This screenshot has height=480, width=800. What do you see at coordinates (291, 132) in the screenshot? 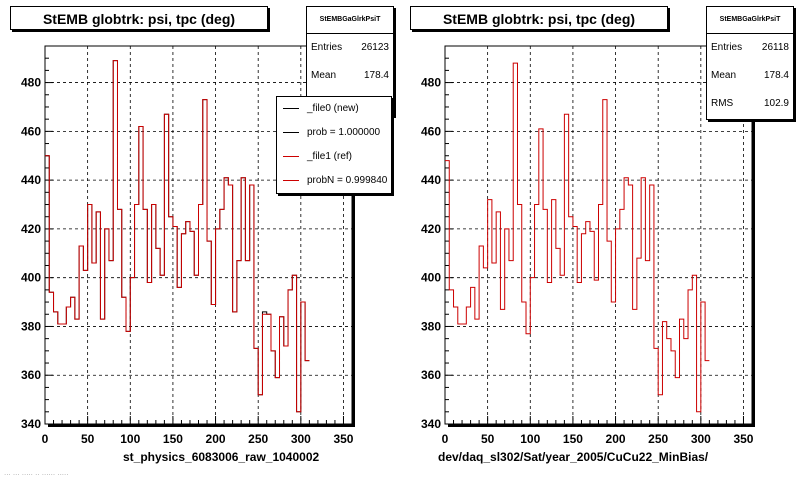
I see `legend-line-prob` at bounding box center [291, 132].